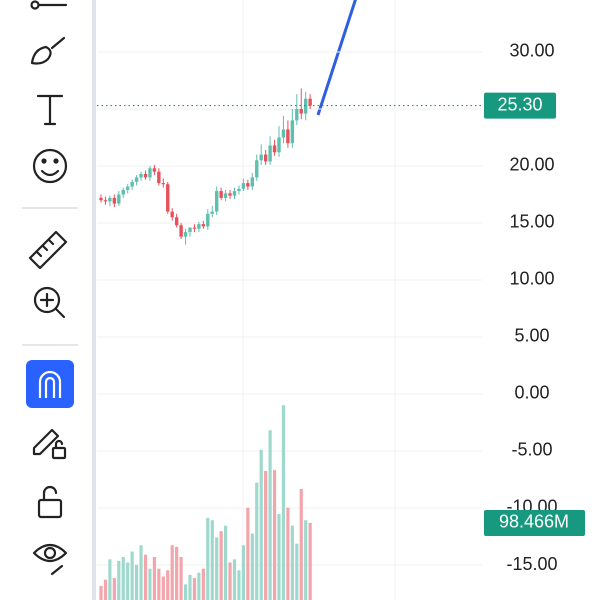 The height and width of the screenshot is (600, 600). What do you see at coordinates (50, 110) in the screenshot?
I see `text-tool` at bounding box center [50, 110].